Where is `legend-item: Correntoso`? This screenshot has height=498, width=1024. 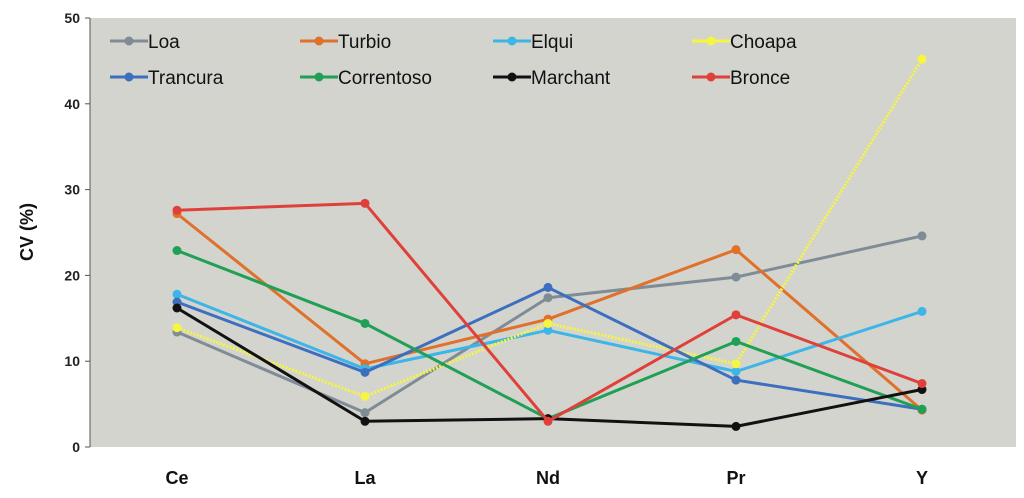 legend-item: Correntoso is located at coordinates (366, 78).